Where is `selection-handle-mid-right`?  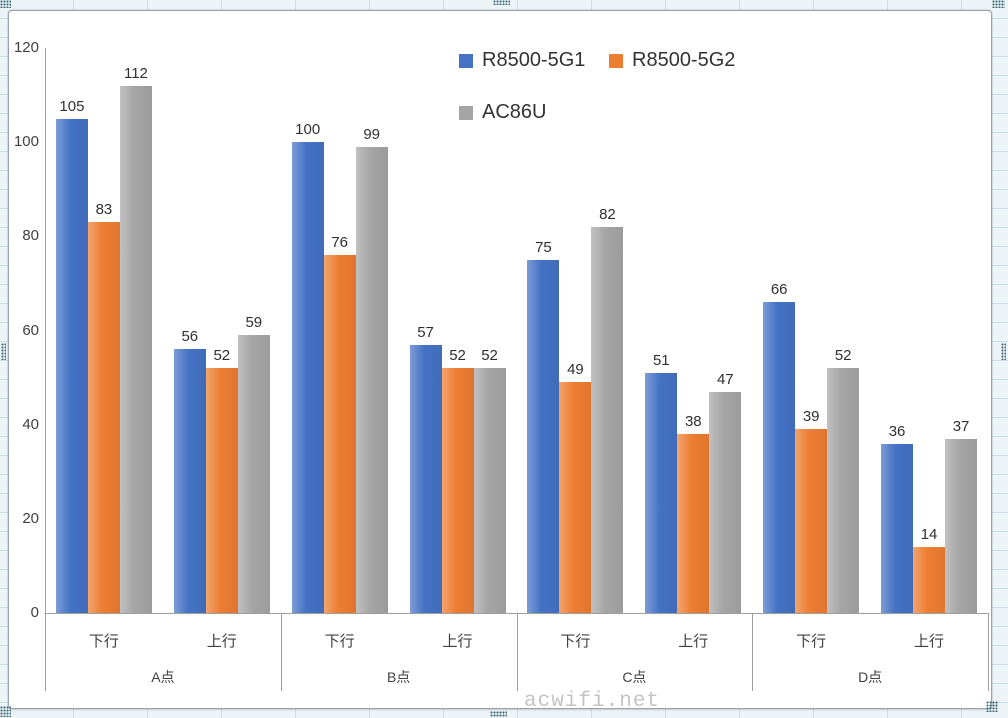 selection-handle-mid-right is located at coordinates (1003, 351).